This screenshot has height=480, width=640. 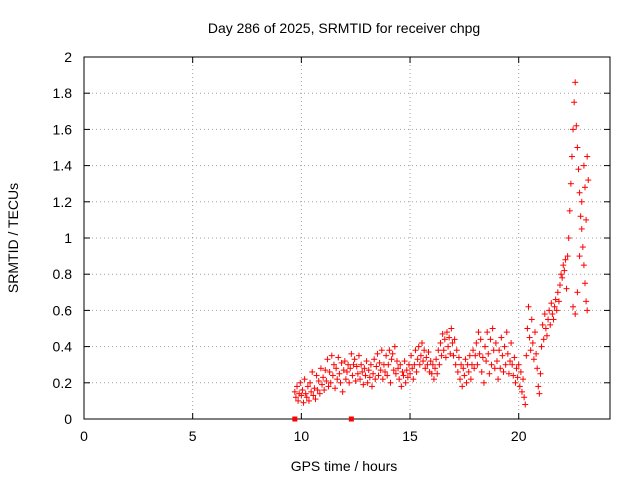 What do you see at coordinates (63, 129) in the screenshot?
I see `y-tick-label: 1.6` at bounding box center [63, 129].